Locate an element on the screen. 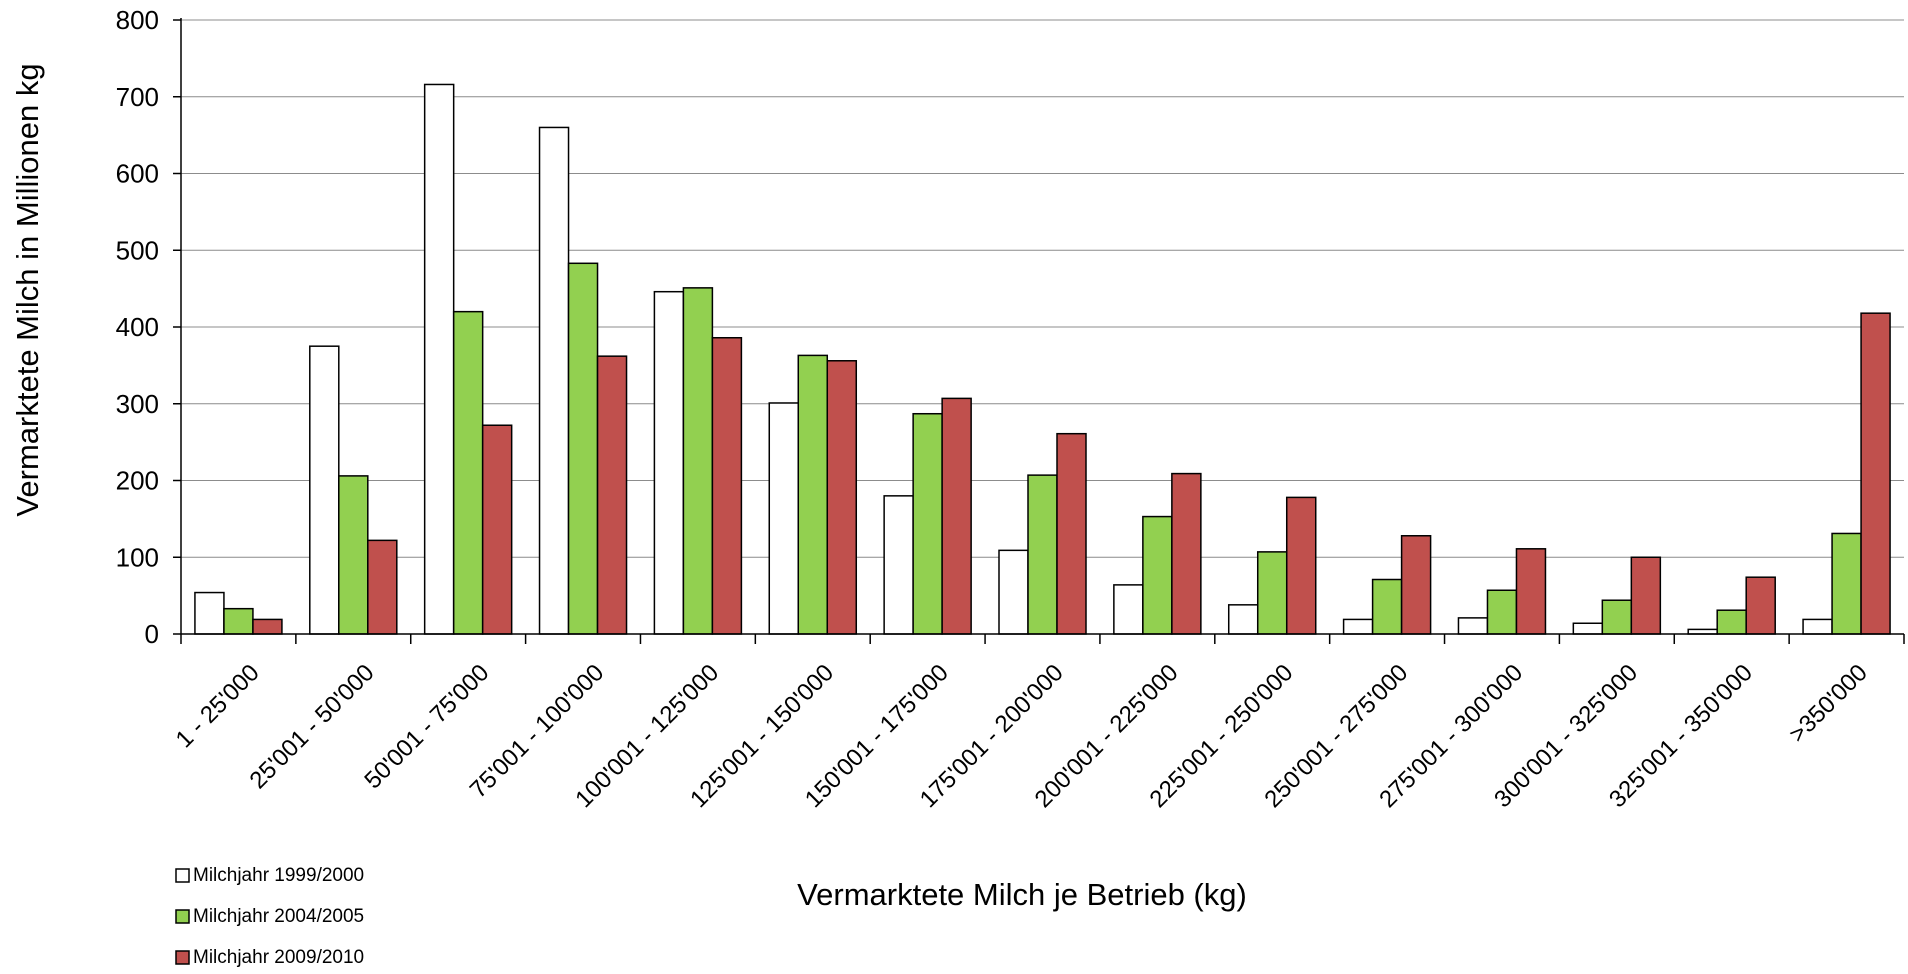 The width and height of the screenshot is (1908, 974). y-tick-labels: 0 100 200 300 400 500 600 700 800 is located at coordinates (137, 327).